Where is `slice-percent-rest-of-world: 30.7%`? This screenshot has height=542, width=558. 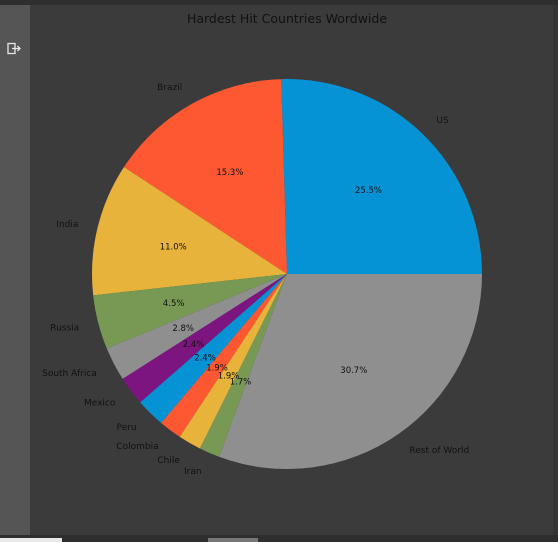
slice-percent-rest-of-world: 30.7% is located at coordinates (353, 371).